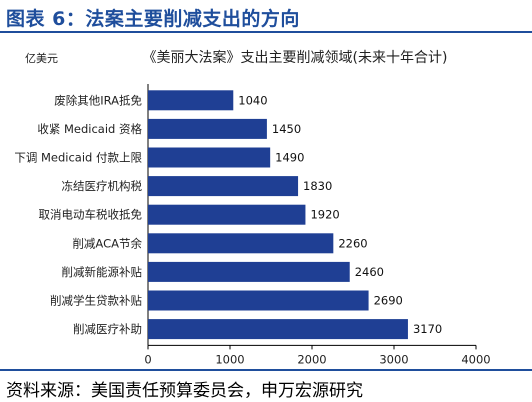 This screenshot has height=402, width=532. Describe the element at coordinates (96, 301) in the screenshot. I see `category-label: 削减学生贷款补贴` at that location.